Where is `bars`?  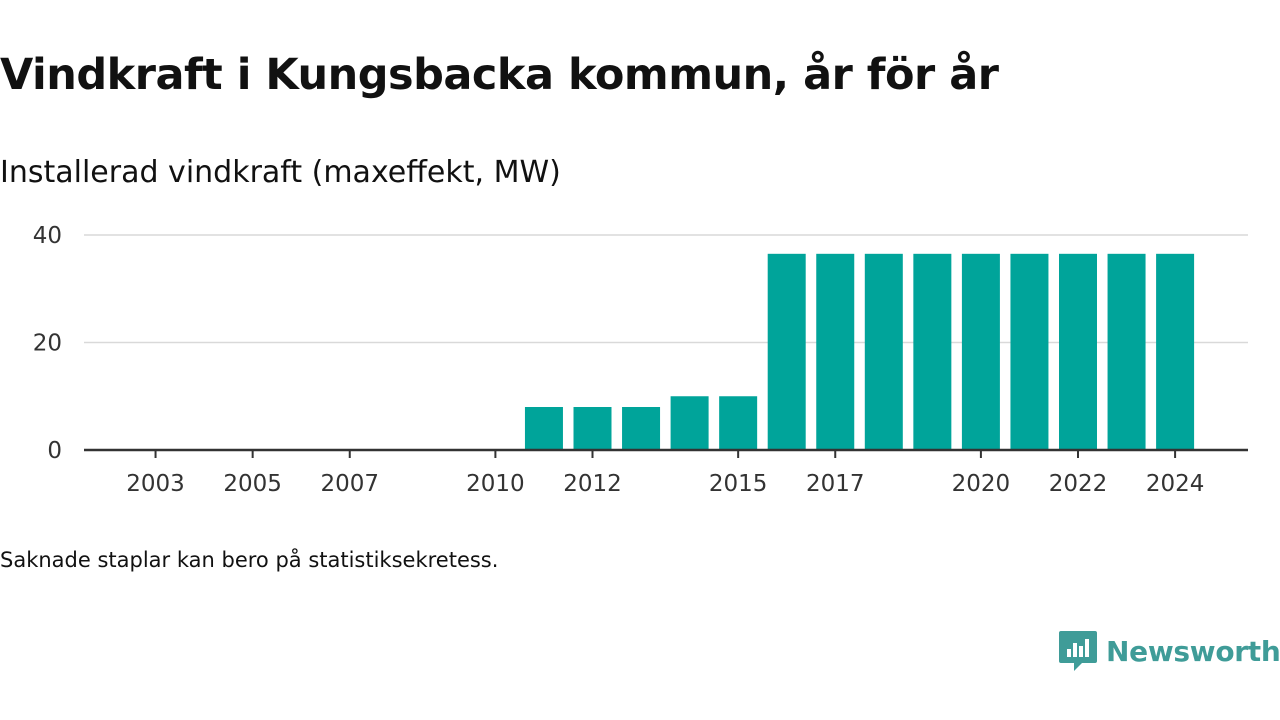 bars is located at coordinates (859, 351).